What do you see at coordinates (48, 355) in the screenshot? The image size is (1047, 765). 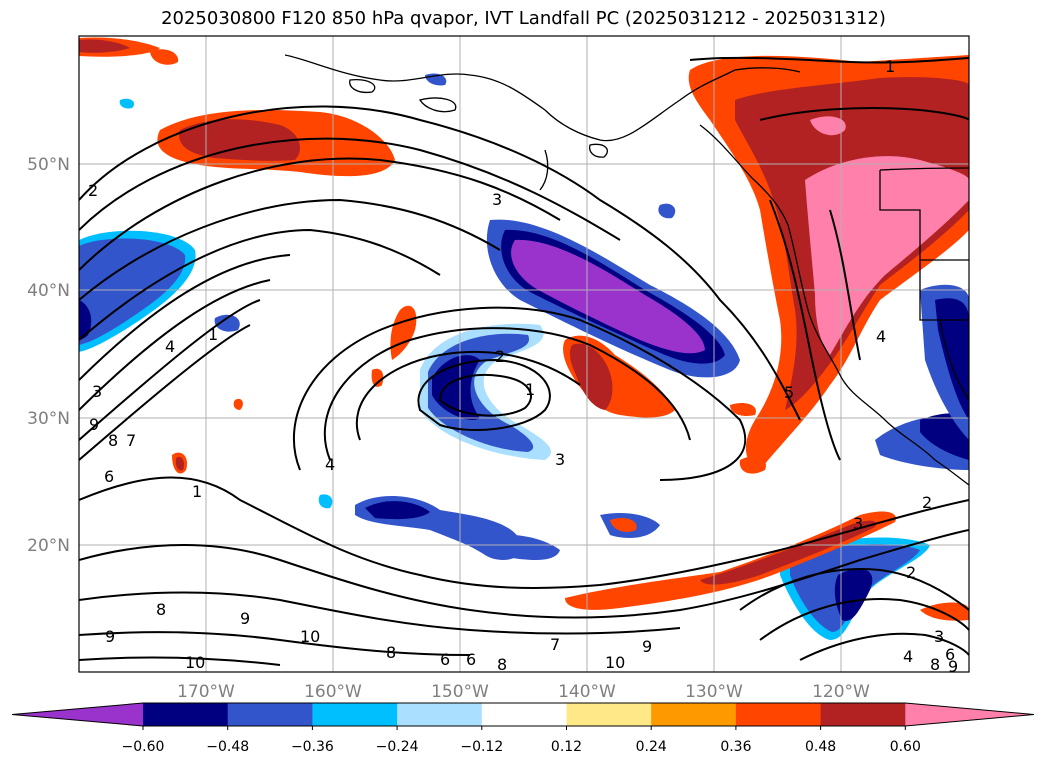 I see `latitude-axis: 50°N 40°N 30°N 20°N` at bounding box center [48, 355].